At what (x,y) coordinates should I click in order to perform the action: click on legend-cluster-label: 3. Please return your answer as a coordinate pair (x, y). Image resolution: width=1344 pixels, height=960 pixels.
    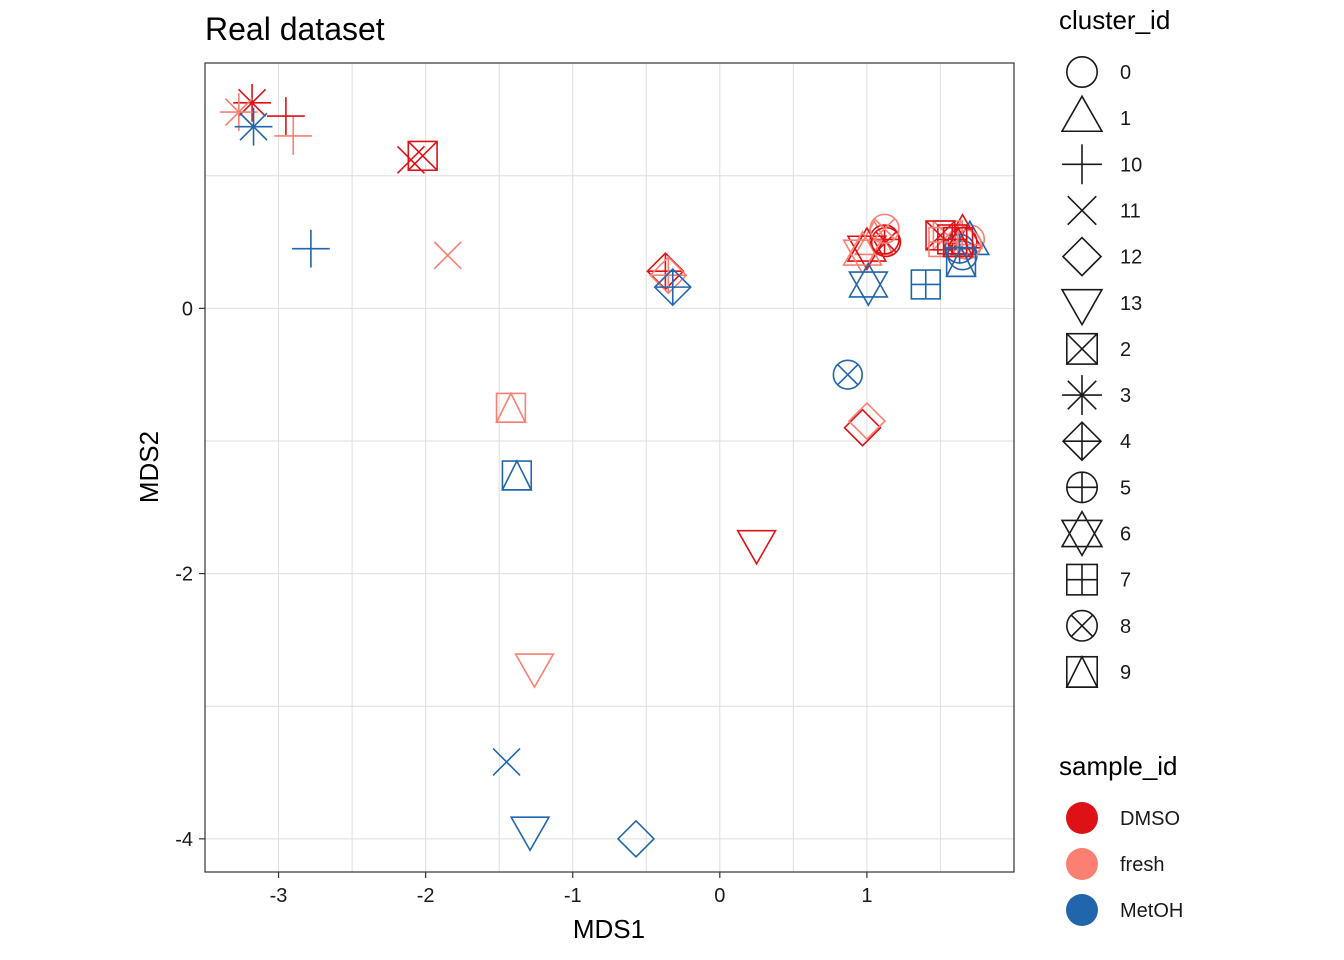
    Looking at the image, I should click on (1125, 396).